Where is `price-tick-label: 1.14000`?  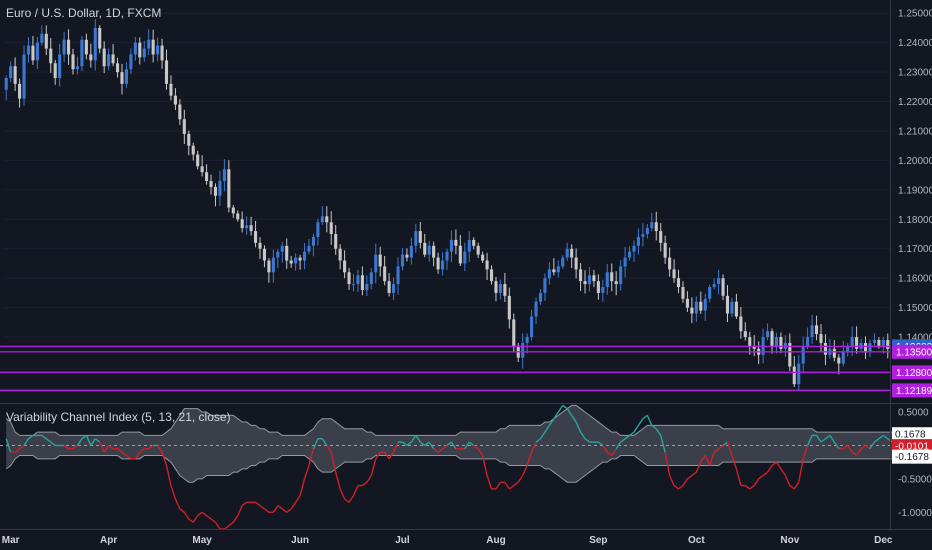 price-tick-label: 1.14000 is located at coordinates (915, 338).